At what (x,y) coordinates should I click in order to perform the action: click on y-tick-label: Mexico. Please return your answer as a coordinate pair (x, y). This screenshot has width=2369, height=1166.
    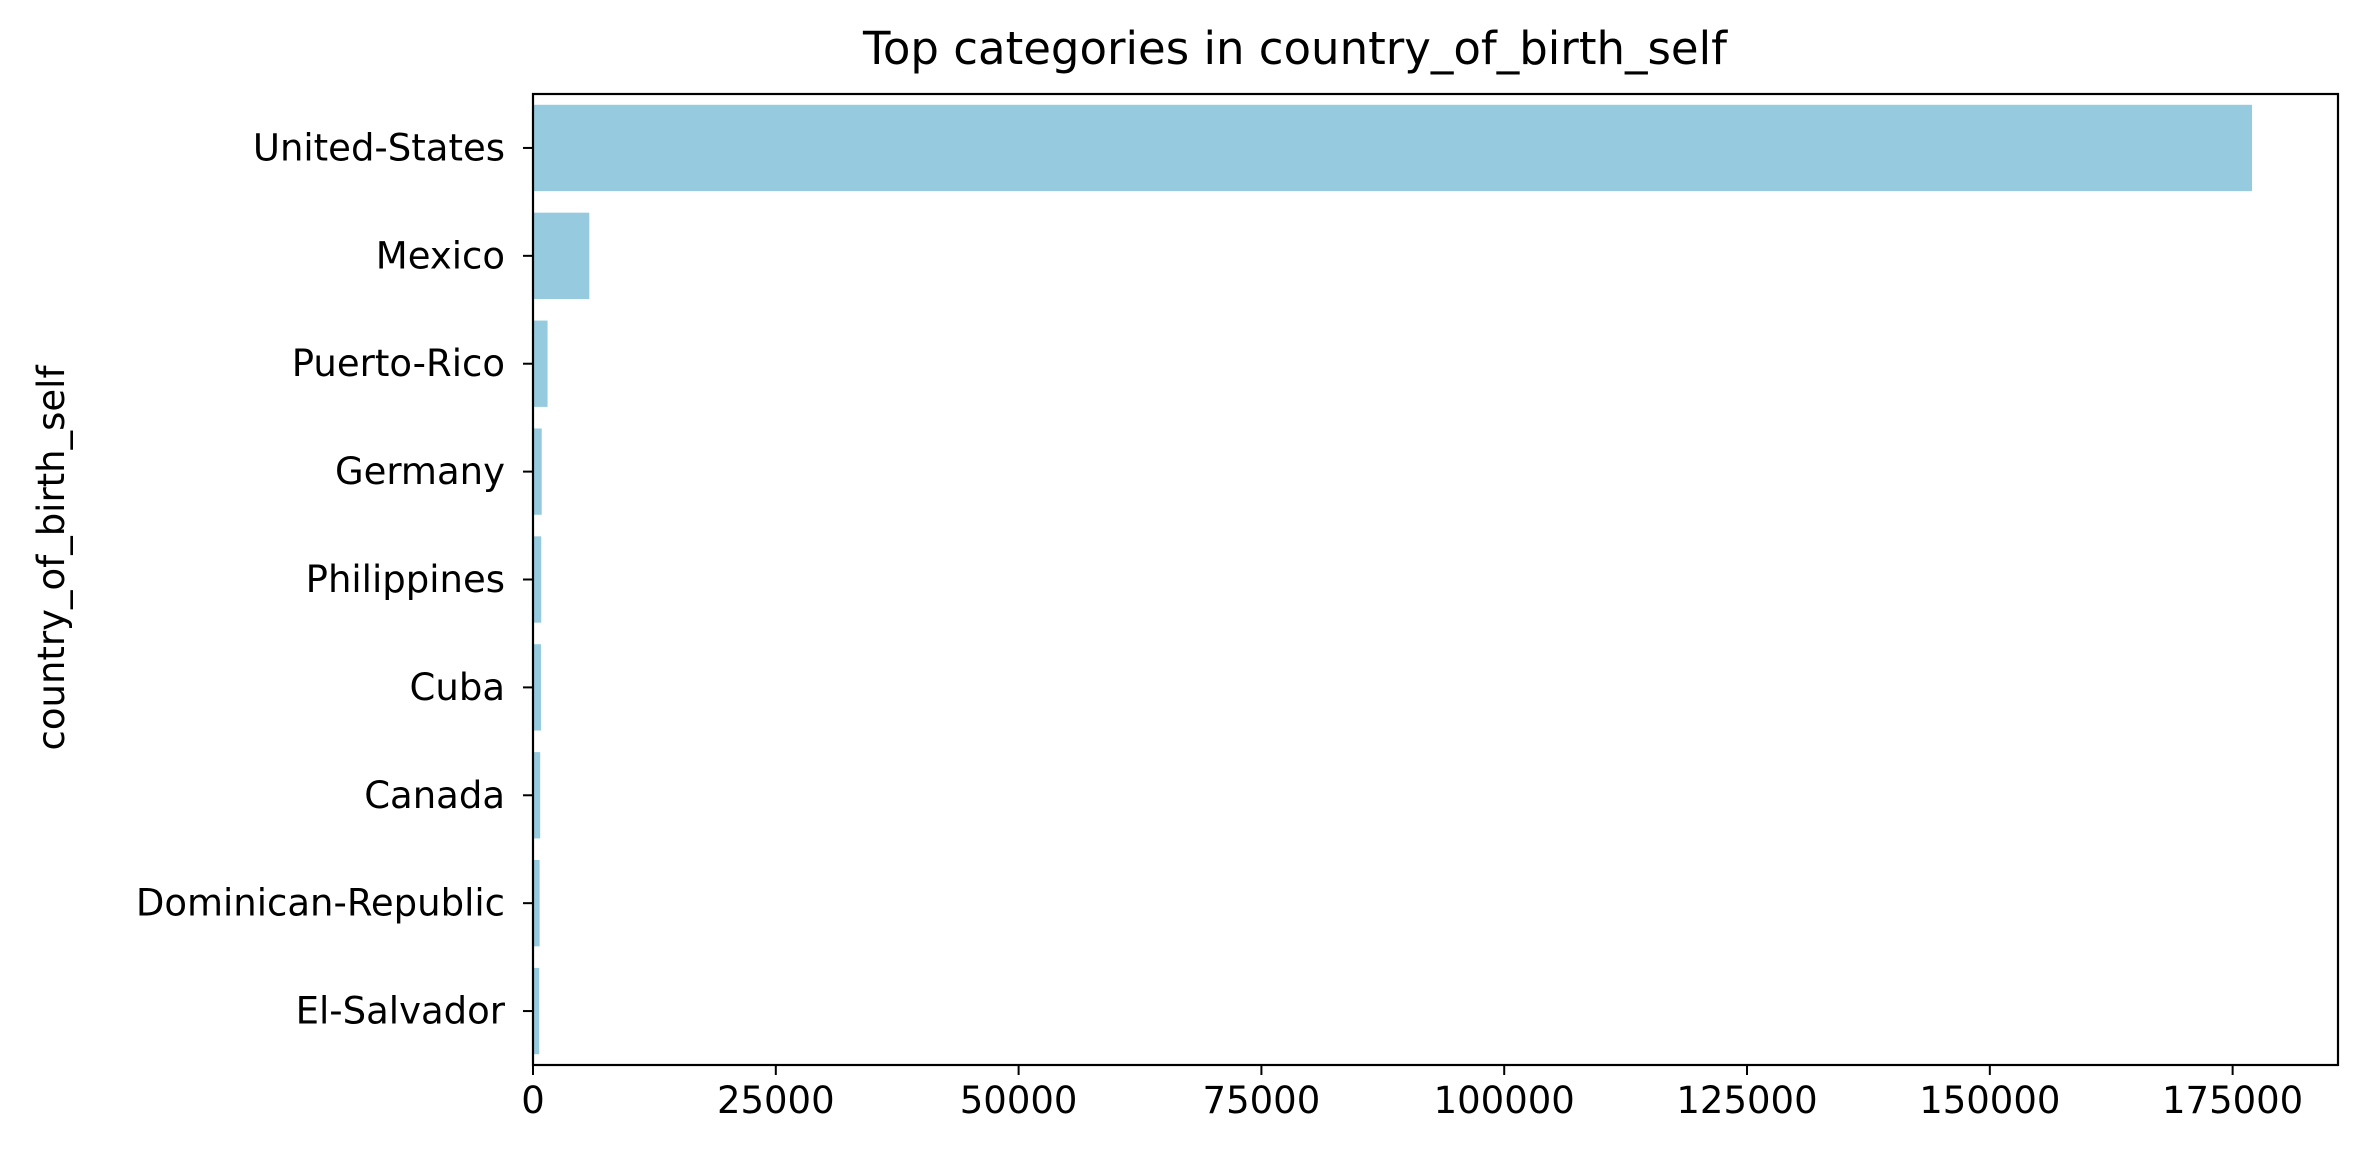
    Looking at the image, I should click on (440, 255).